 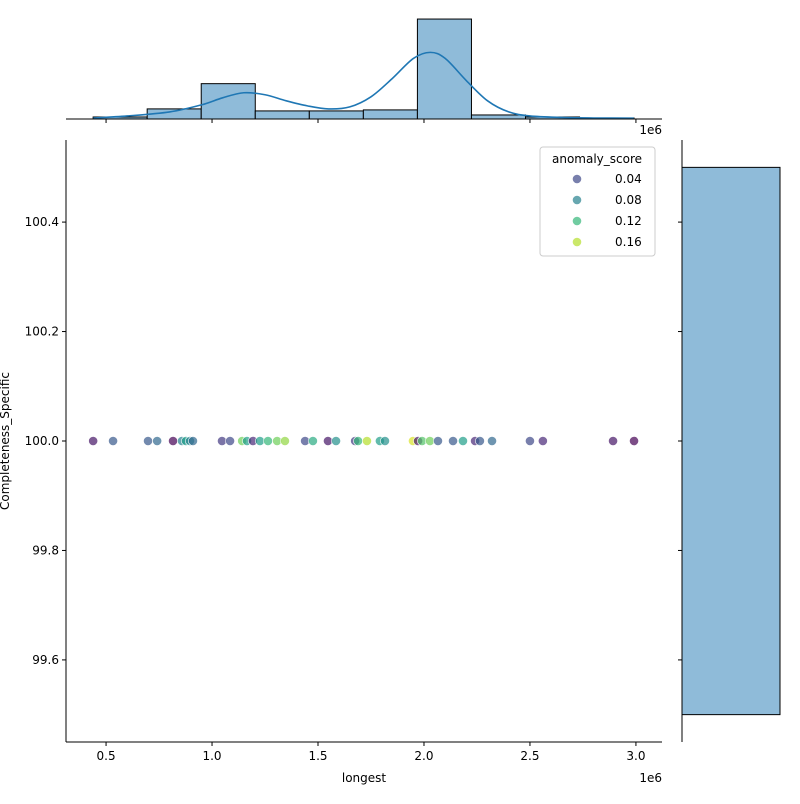 I want to click on x-tick-label: 1.5, so click(x=317, y=756).